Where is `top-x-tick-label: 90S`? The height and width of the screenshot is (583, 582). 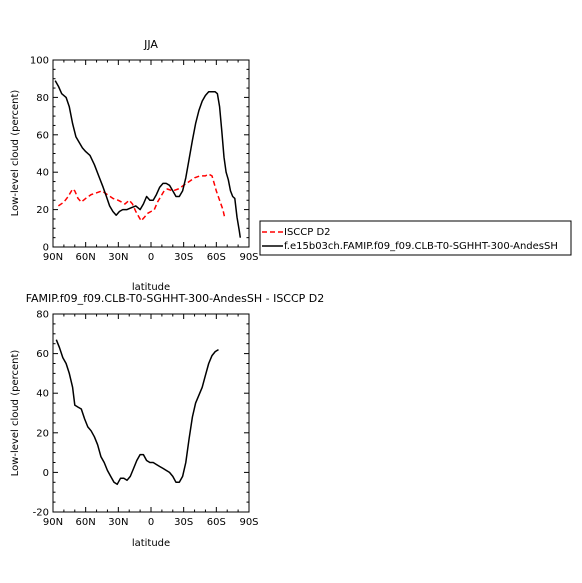 top-x-tick-label: 90S is located at coordinates (248, 257).